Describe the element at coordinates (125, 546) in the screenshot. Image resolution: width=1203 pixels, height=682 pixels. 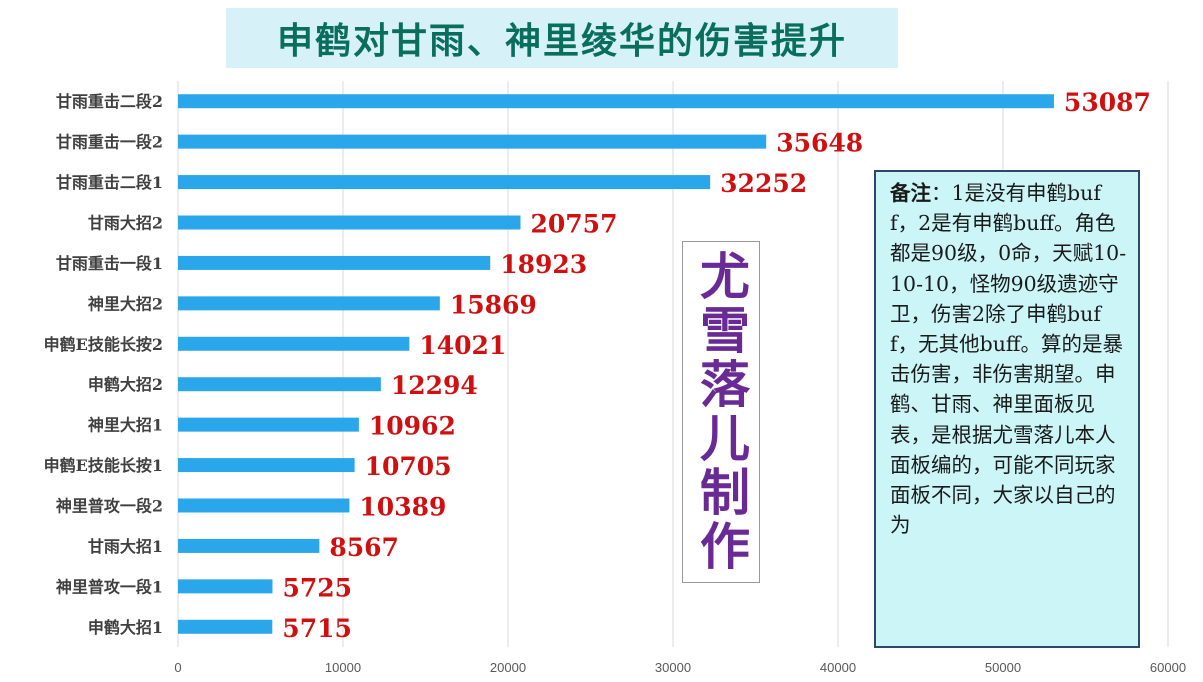
I see `category-label: 甘雨大招1` at that location.